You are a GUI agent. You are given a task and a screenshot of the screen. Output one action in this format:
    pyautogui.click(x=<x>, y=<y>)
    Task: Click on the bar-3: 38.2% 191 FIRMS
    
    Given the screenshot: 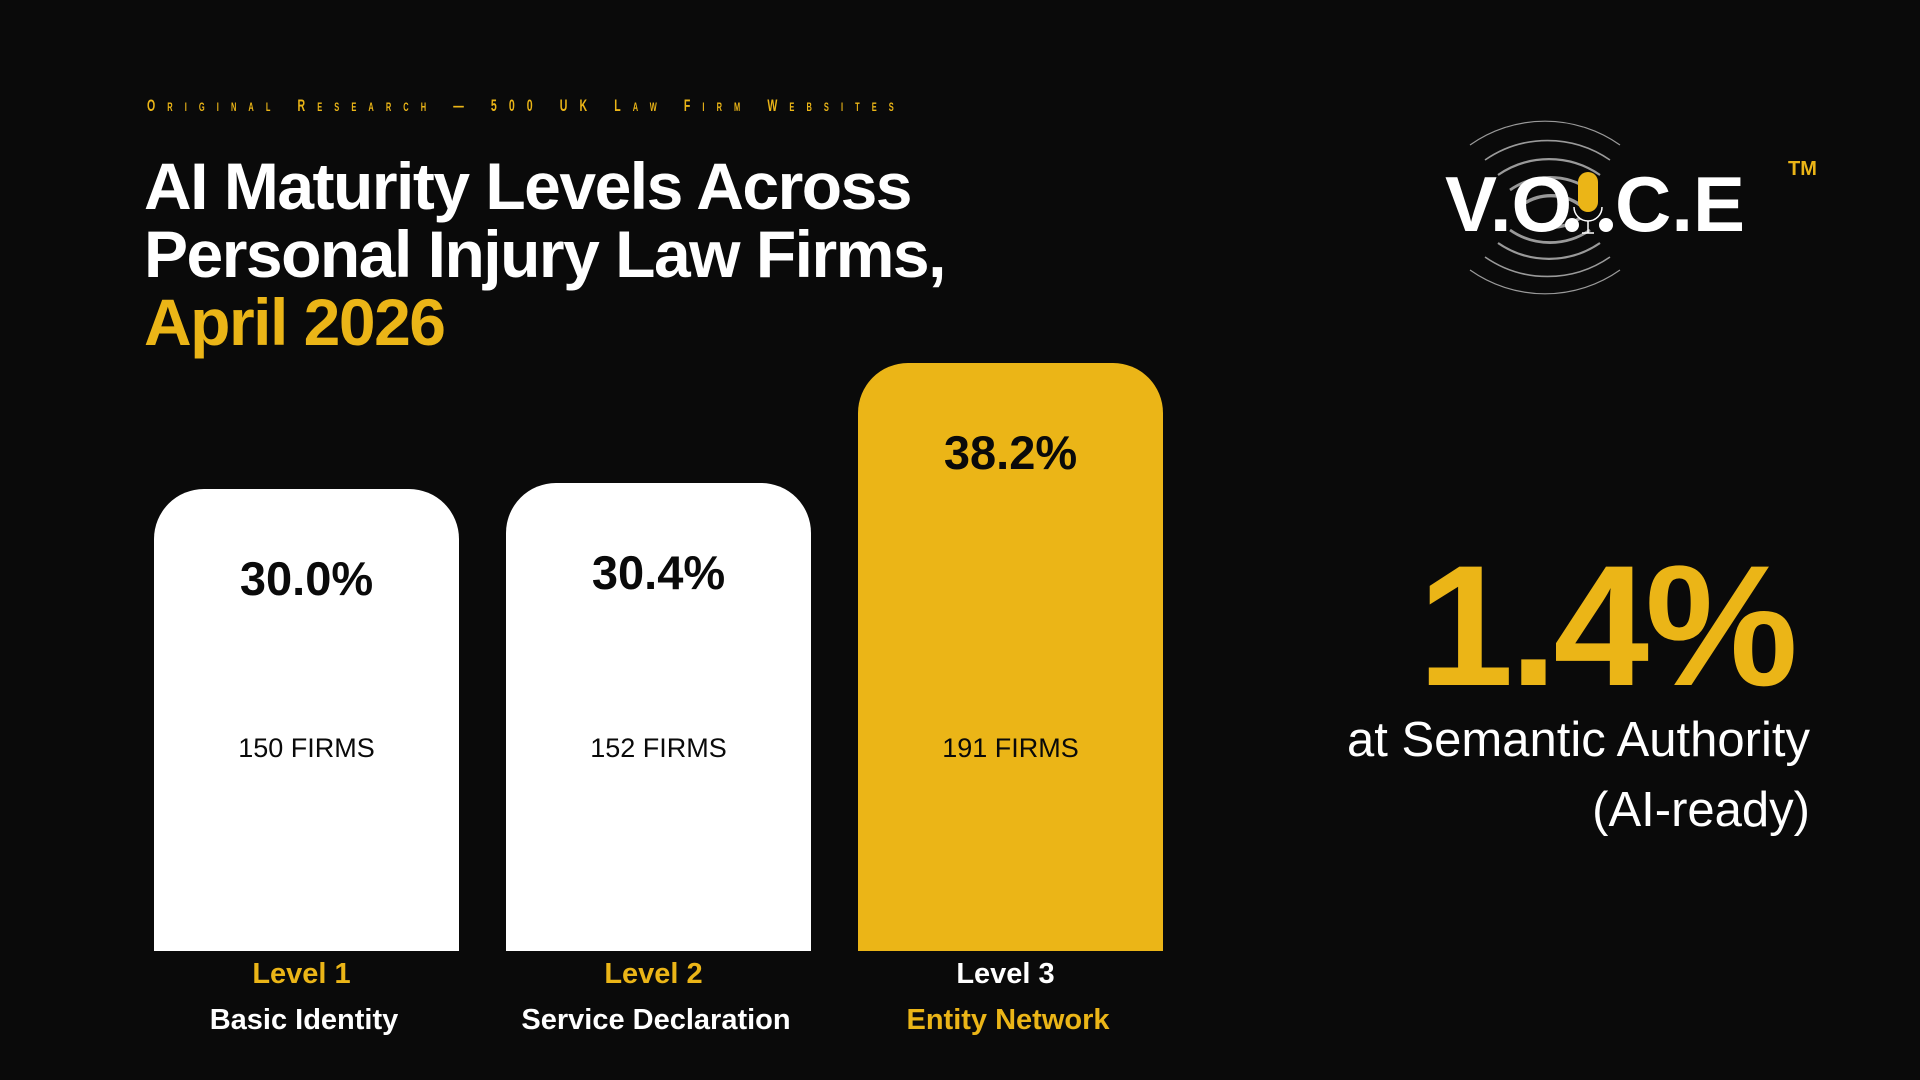 What is the action you would take?
    pyautogui.click(x=1010, y=657)
    